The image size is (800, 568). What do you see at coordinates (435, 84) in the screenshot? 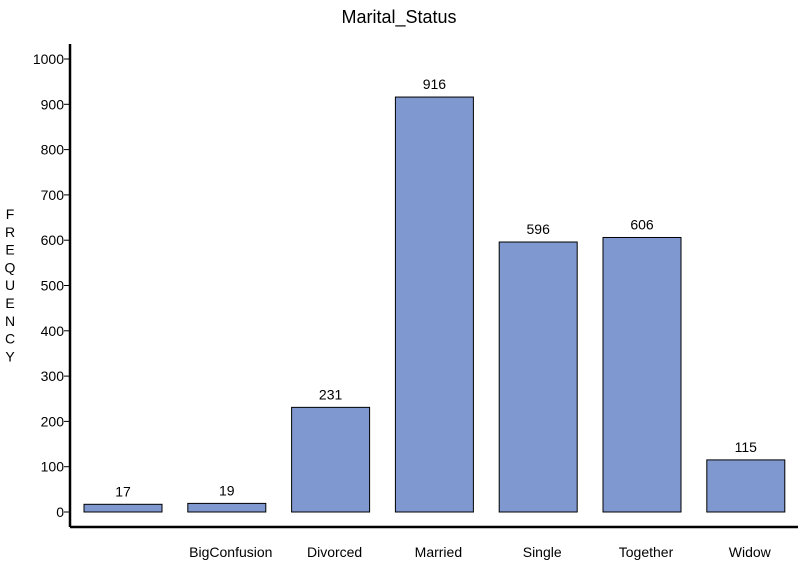
I see `bar-value-label: 916` at bounding box center [435, 84].